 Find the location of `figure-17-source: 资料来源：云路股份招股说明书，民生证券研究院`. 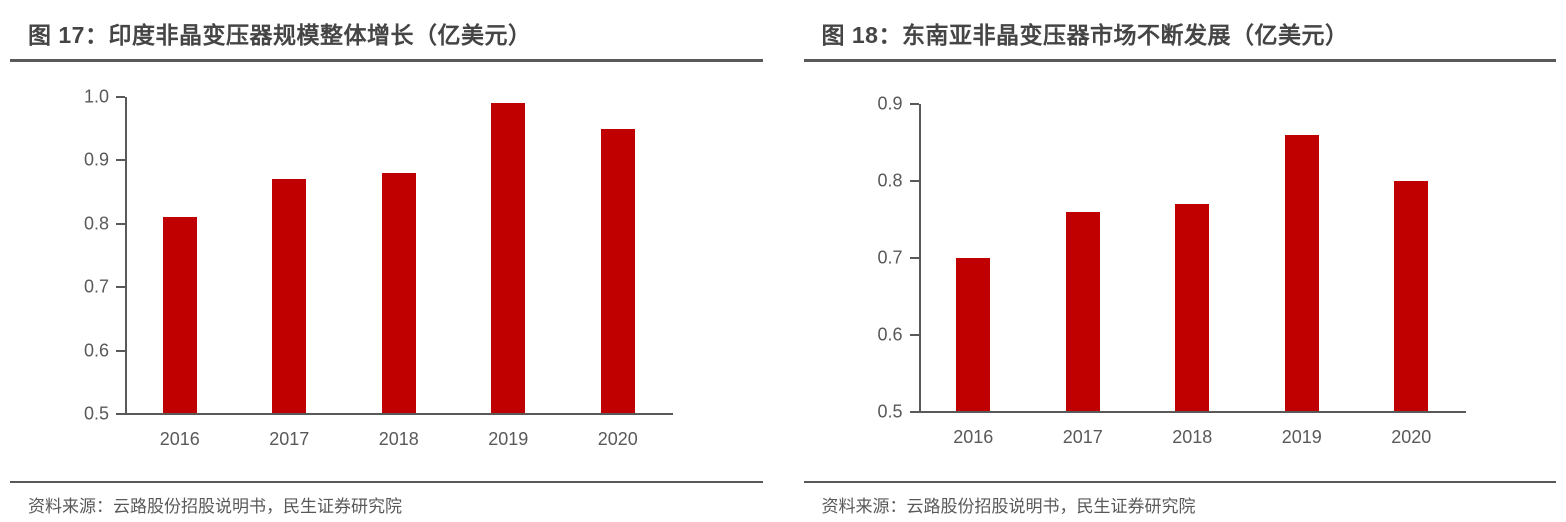

figure-17-source: 资料来源：云路股份招股说明书，民生证券研究院 is located at coordinates (386, 499).